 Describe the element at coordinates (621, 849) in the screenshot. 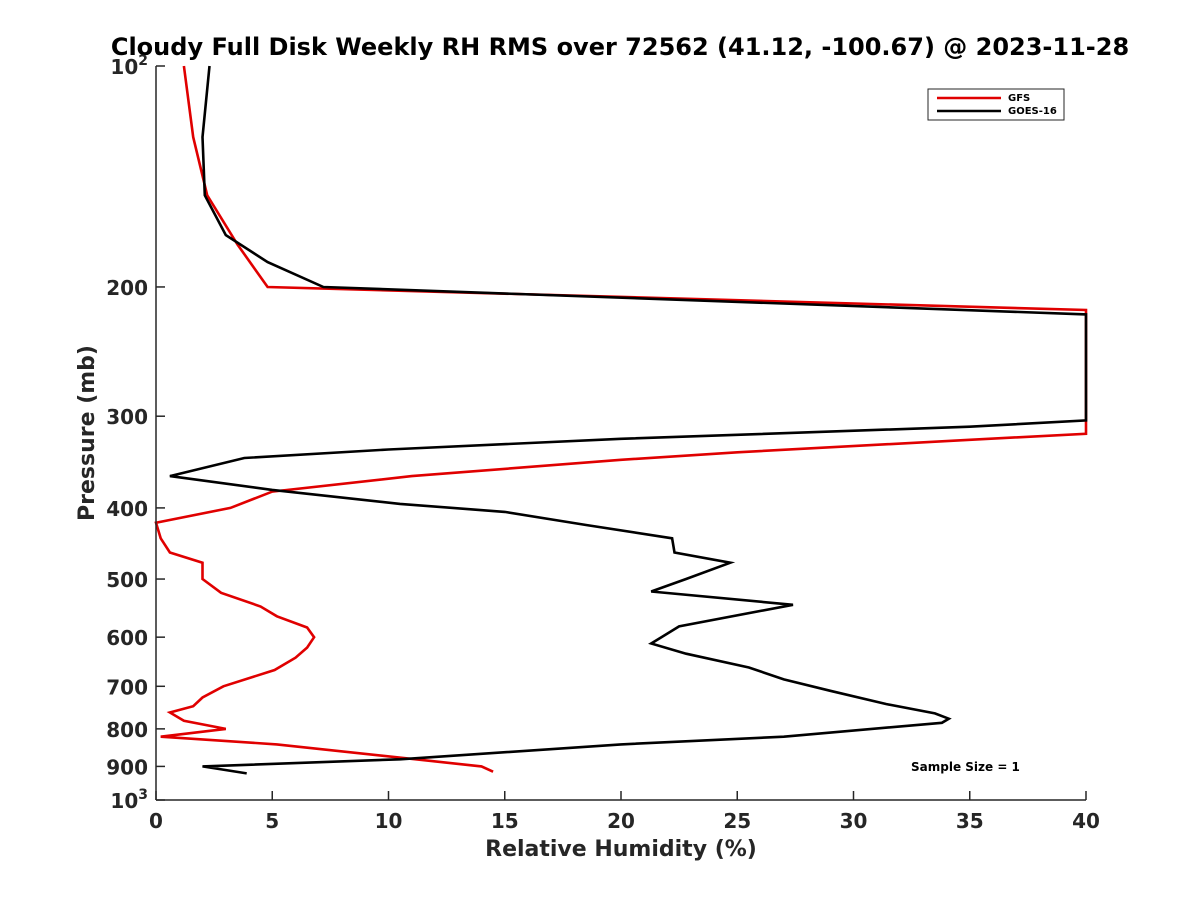

I see `x-axis-label: Relative Humidity (%)` at that location.